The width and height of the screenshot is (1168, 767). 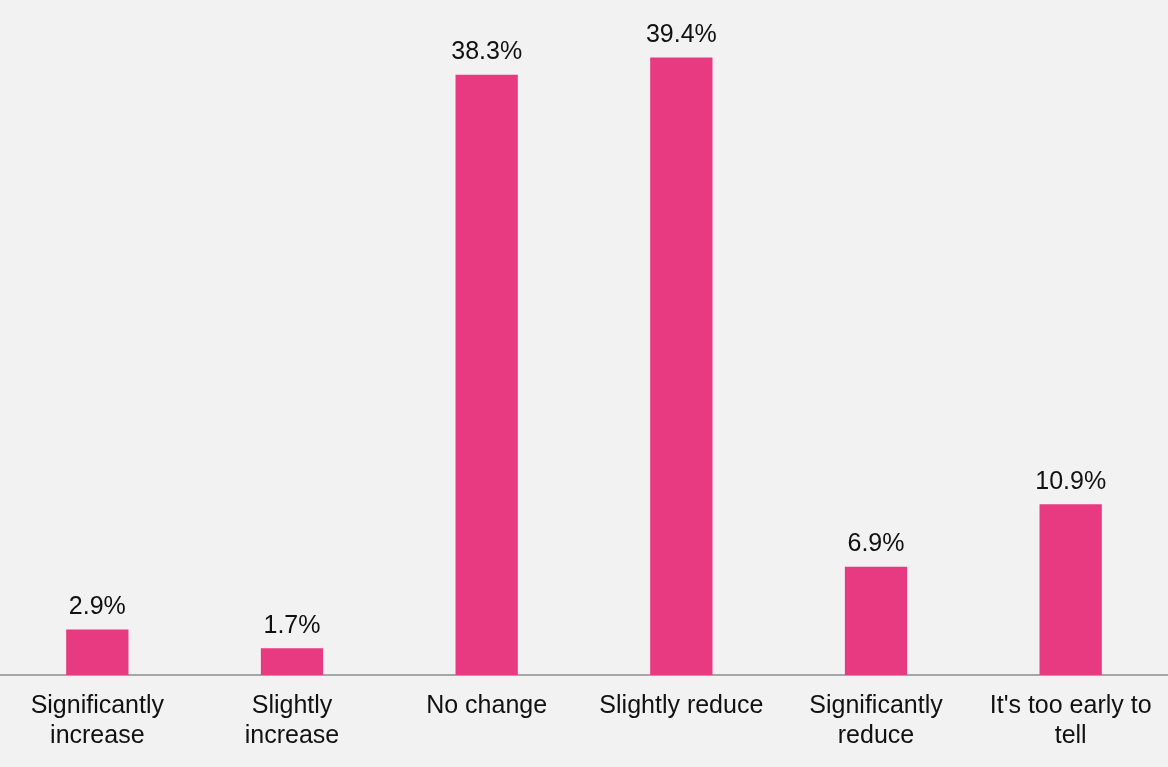 What do you see at coordinates (681, 32) in the screenshot?
I see `data-label: 39.4%` at bounding box center [681, 32].